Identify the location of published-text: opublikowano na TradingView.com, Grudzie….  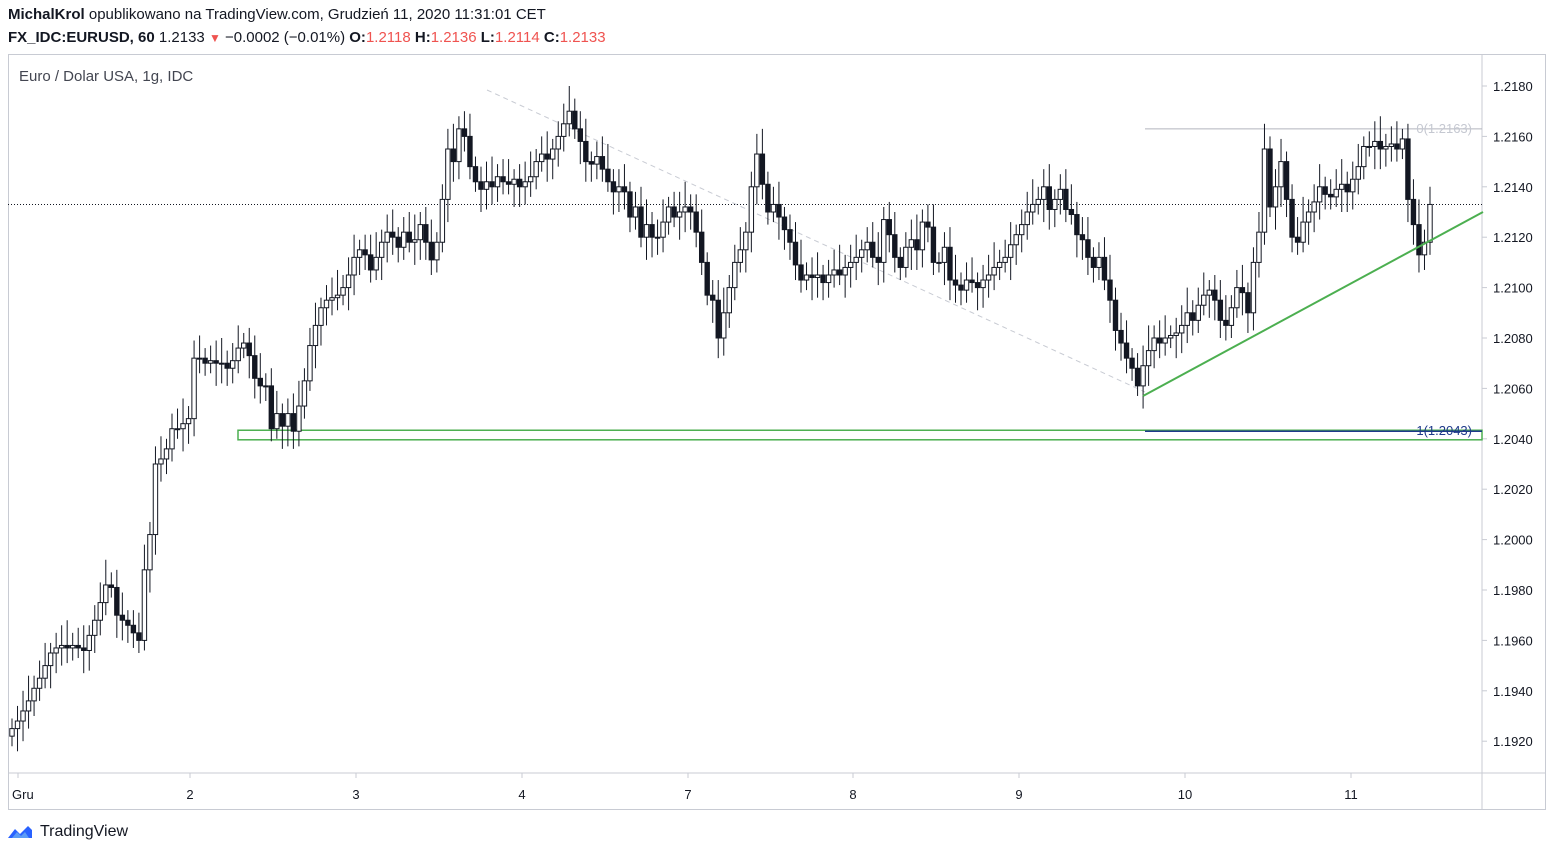
(317, 14).